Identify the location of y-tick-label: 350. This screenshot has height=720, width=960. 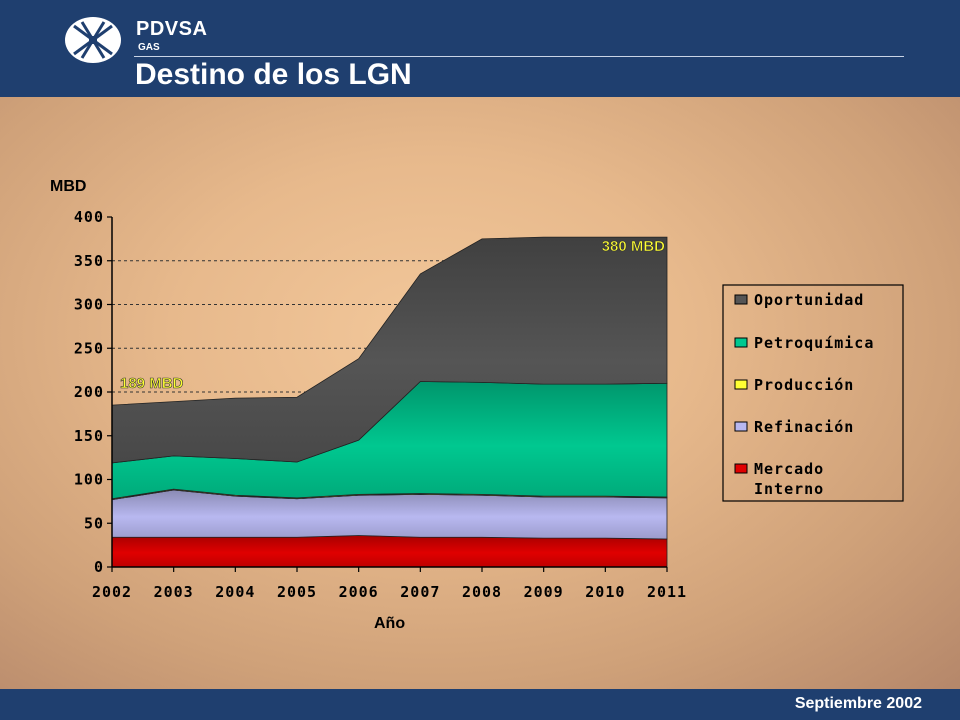
(89, 261).